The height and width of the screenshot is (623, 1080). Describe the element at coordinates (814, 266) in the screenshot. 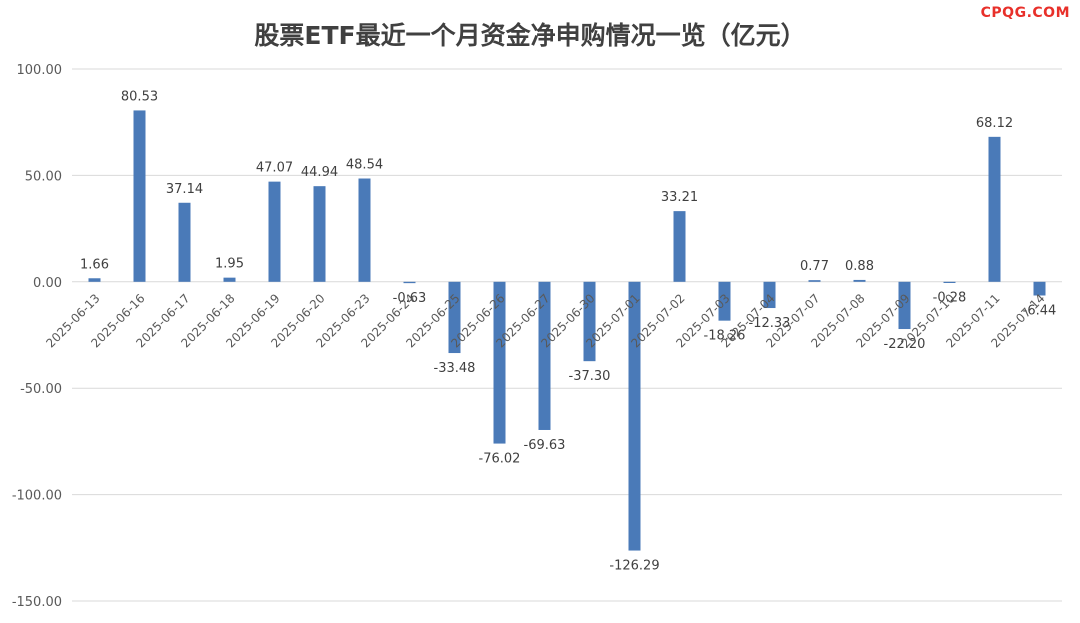

I see `data-label: 0.77` at that location.